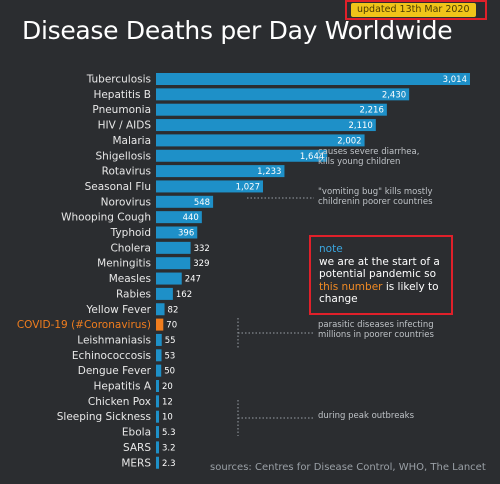  What do you see at coordinates (167, 387) in the screenshot?
I see `value-label: 20` at bounding box center [167, 387].